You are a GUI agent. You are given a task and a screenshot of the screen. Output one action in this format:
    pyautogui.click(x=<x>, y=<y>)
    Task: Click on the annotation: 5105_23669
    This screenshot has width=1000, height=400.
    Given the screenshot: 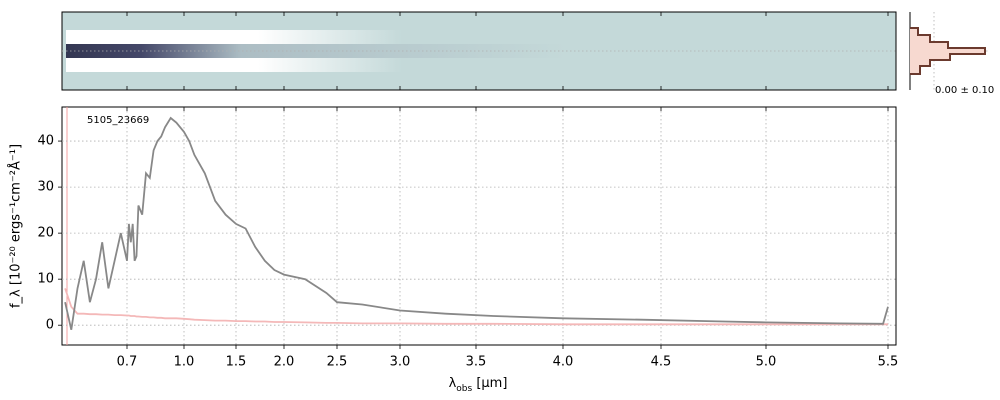 What is the action you would take?
    pyautogui.click(x=118, y=120)
    